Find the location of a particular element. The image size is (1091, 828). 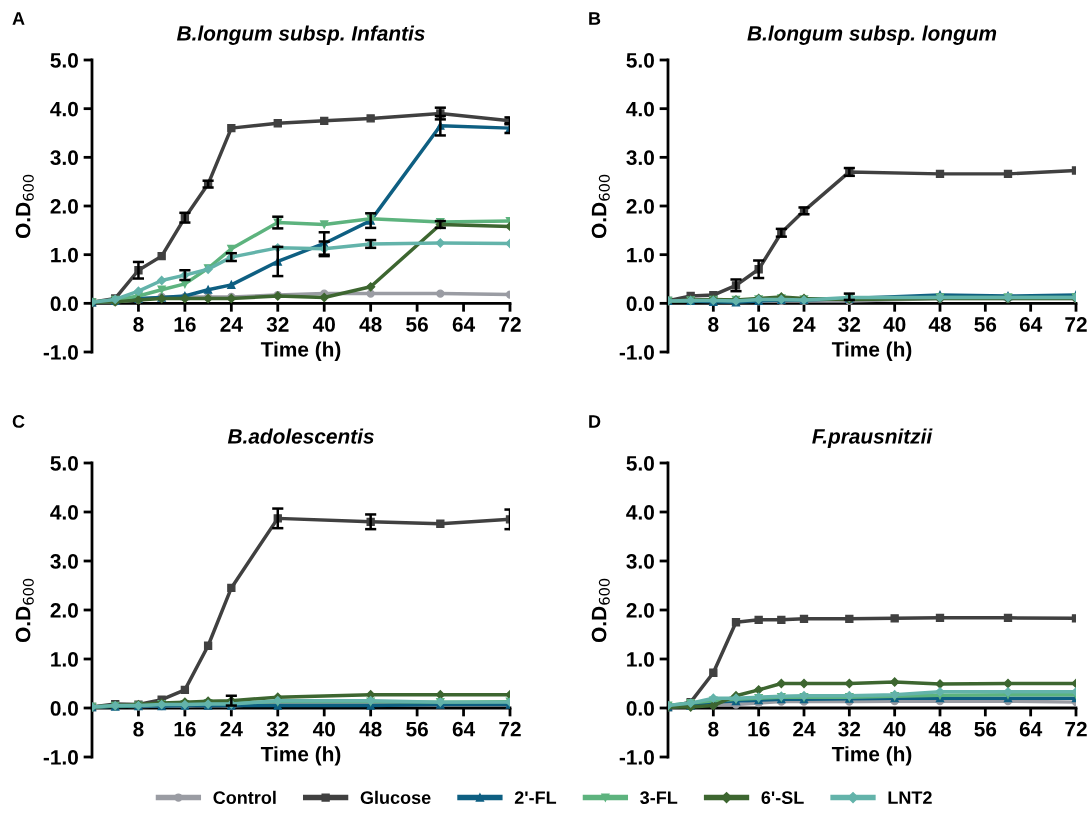

chart-title: B.adolescentis is located at coordinates (300, 436).